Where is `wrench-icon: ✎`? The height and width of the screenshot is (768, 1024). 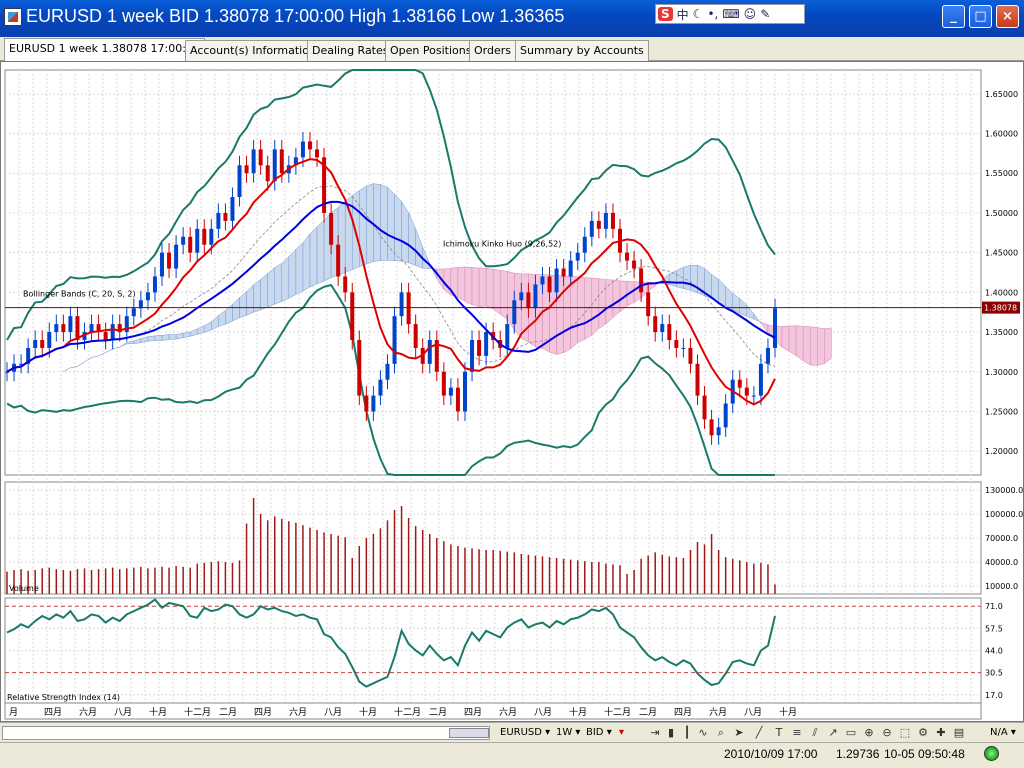
wrench-icon: ✎ is located at coordinates (765, 14).